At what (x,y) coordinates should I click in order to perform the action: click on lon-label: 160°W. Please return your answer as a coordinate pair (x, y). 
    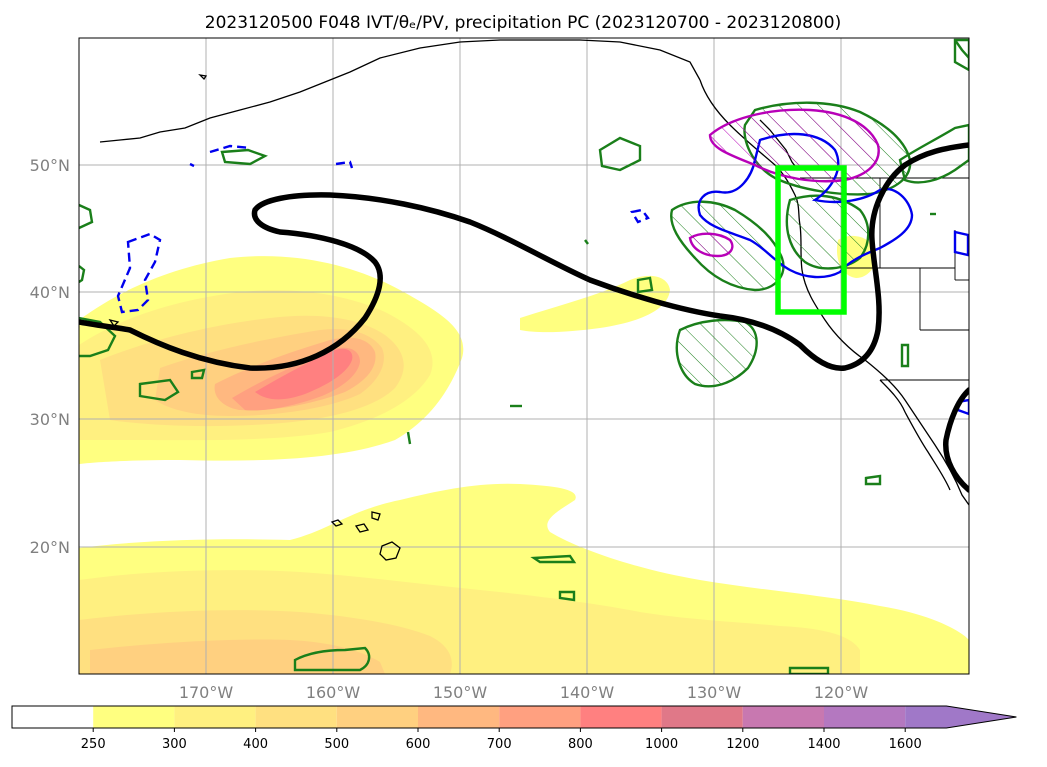
    Looking at the image, I should click on (333, 692).